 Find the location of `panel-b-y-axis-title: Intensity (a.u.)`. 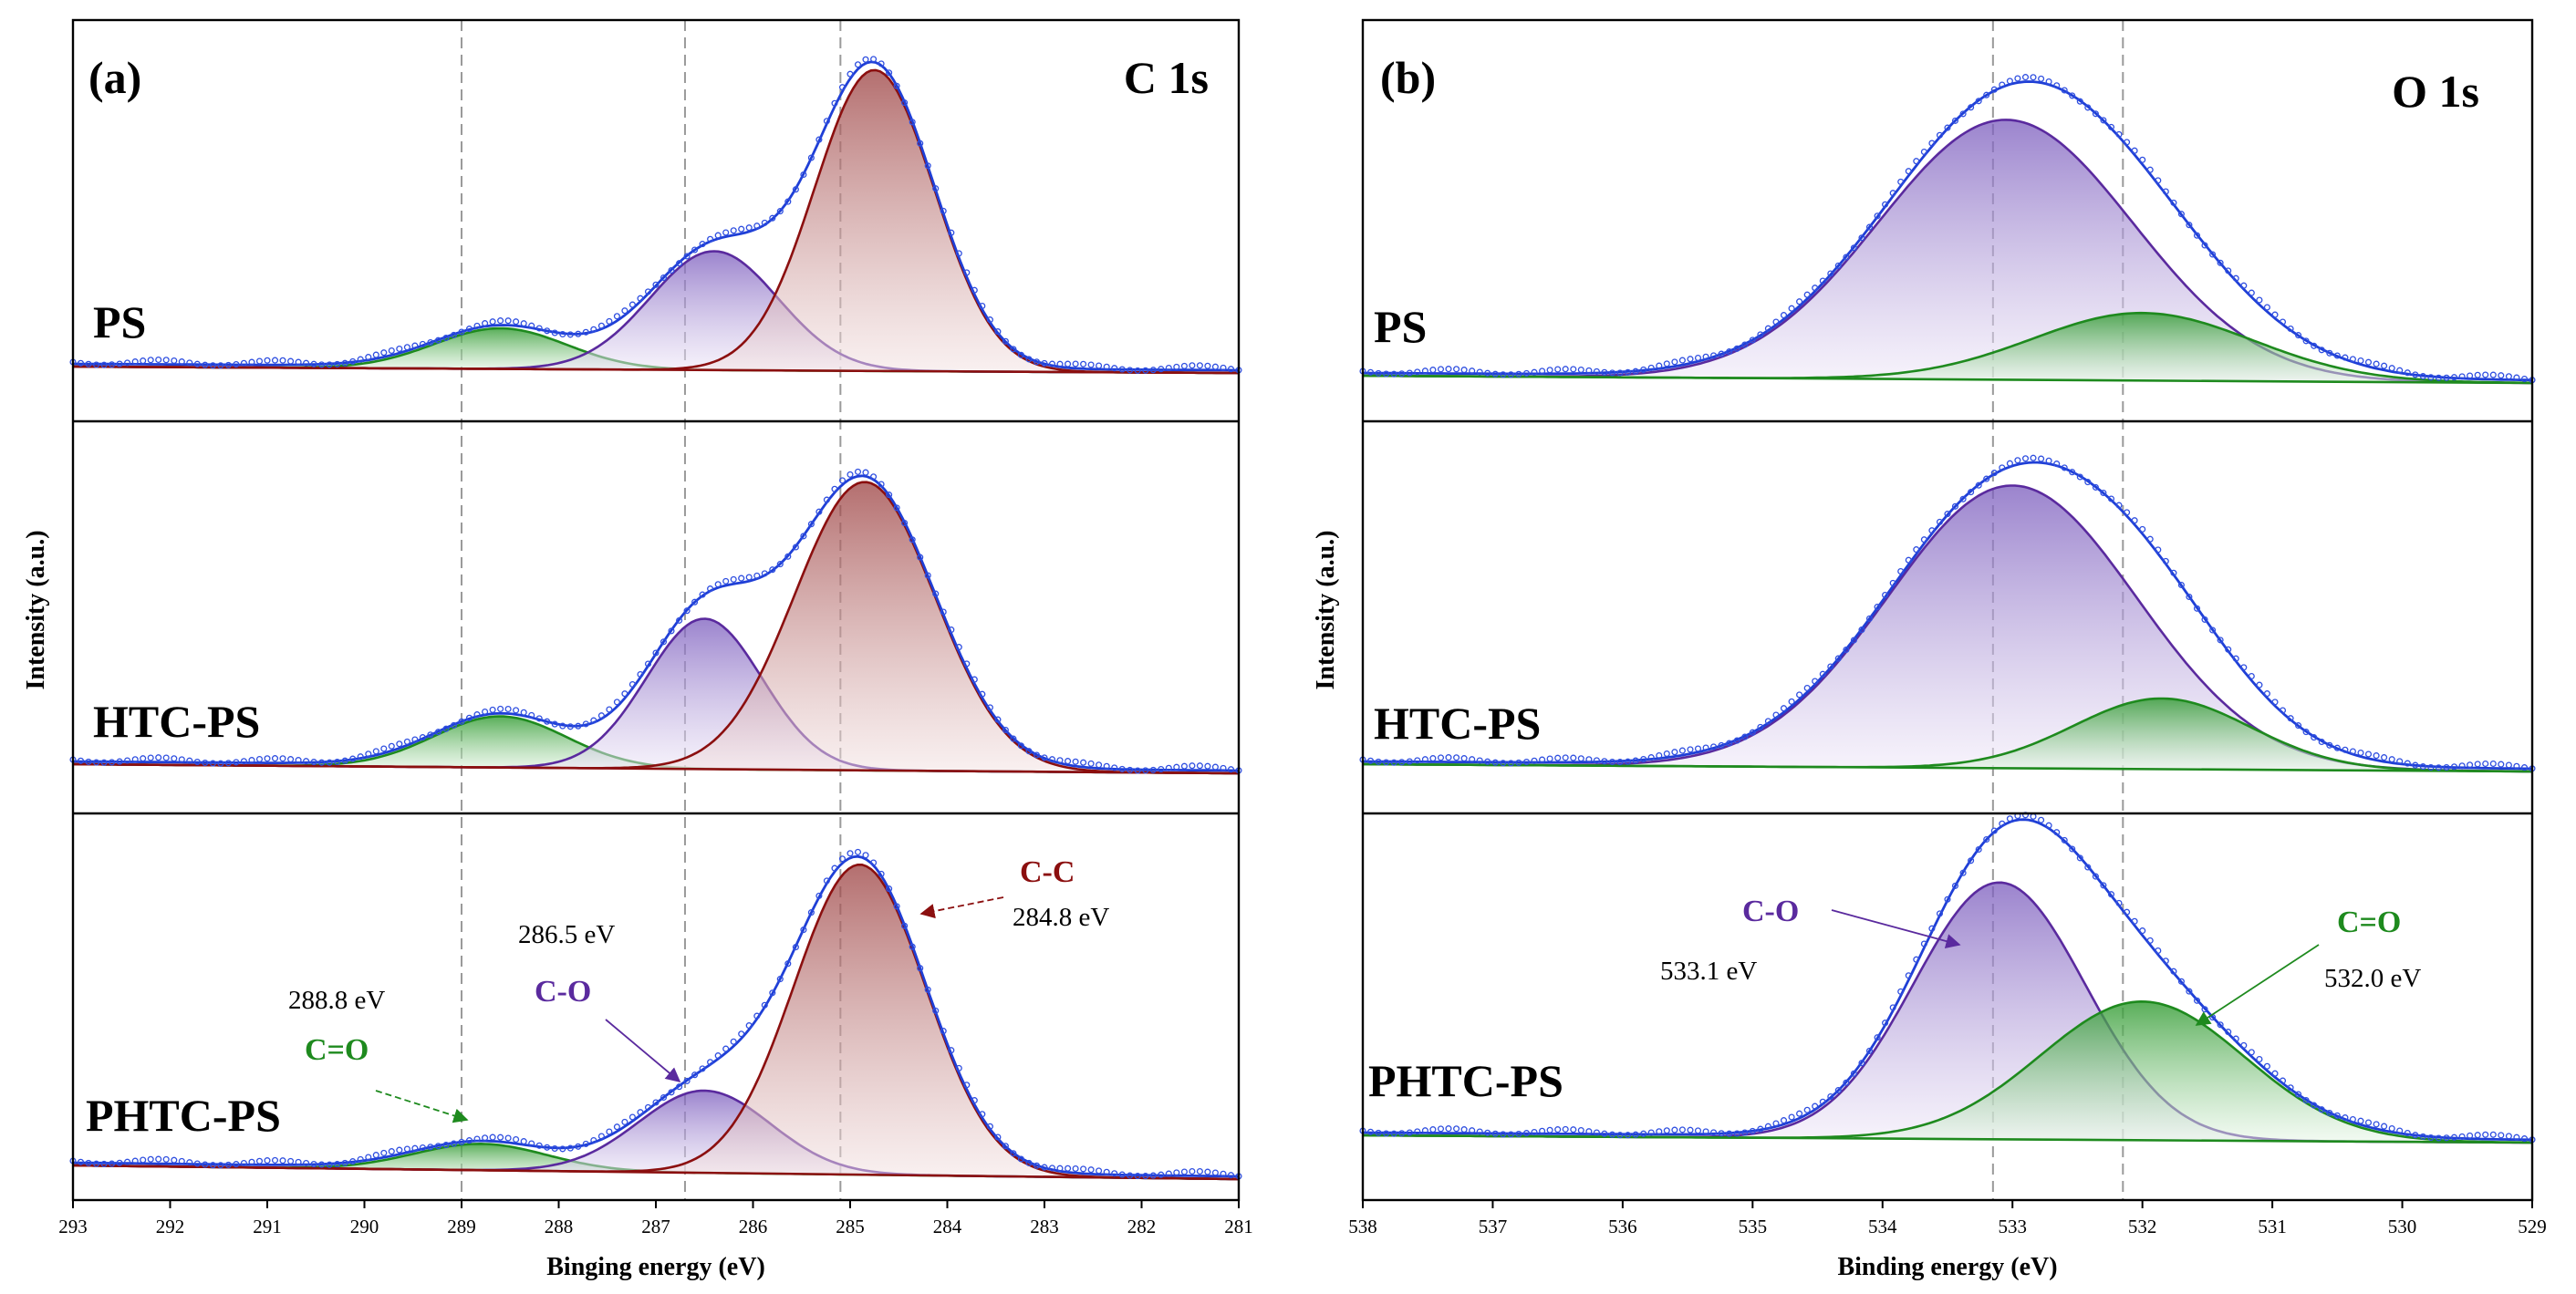

panel-b-y-axis-title: Intensity (a.u.) is located at coordinates (1326, 609).